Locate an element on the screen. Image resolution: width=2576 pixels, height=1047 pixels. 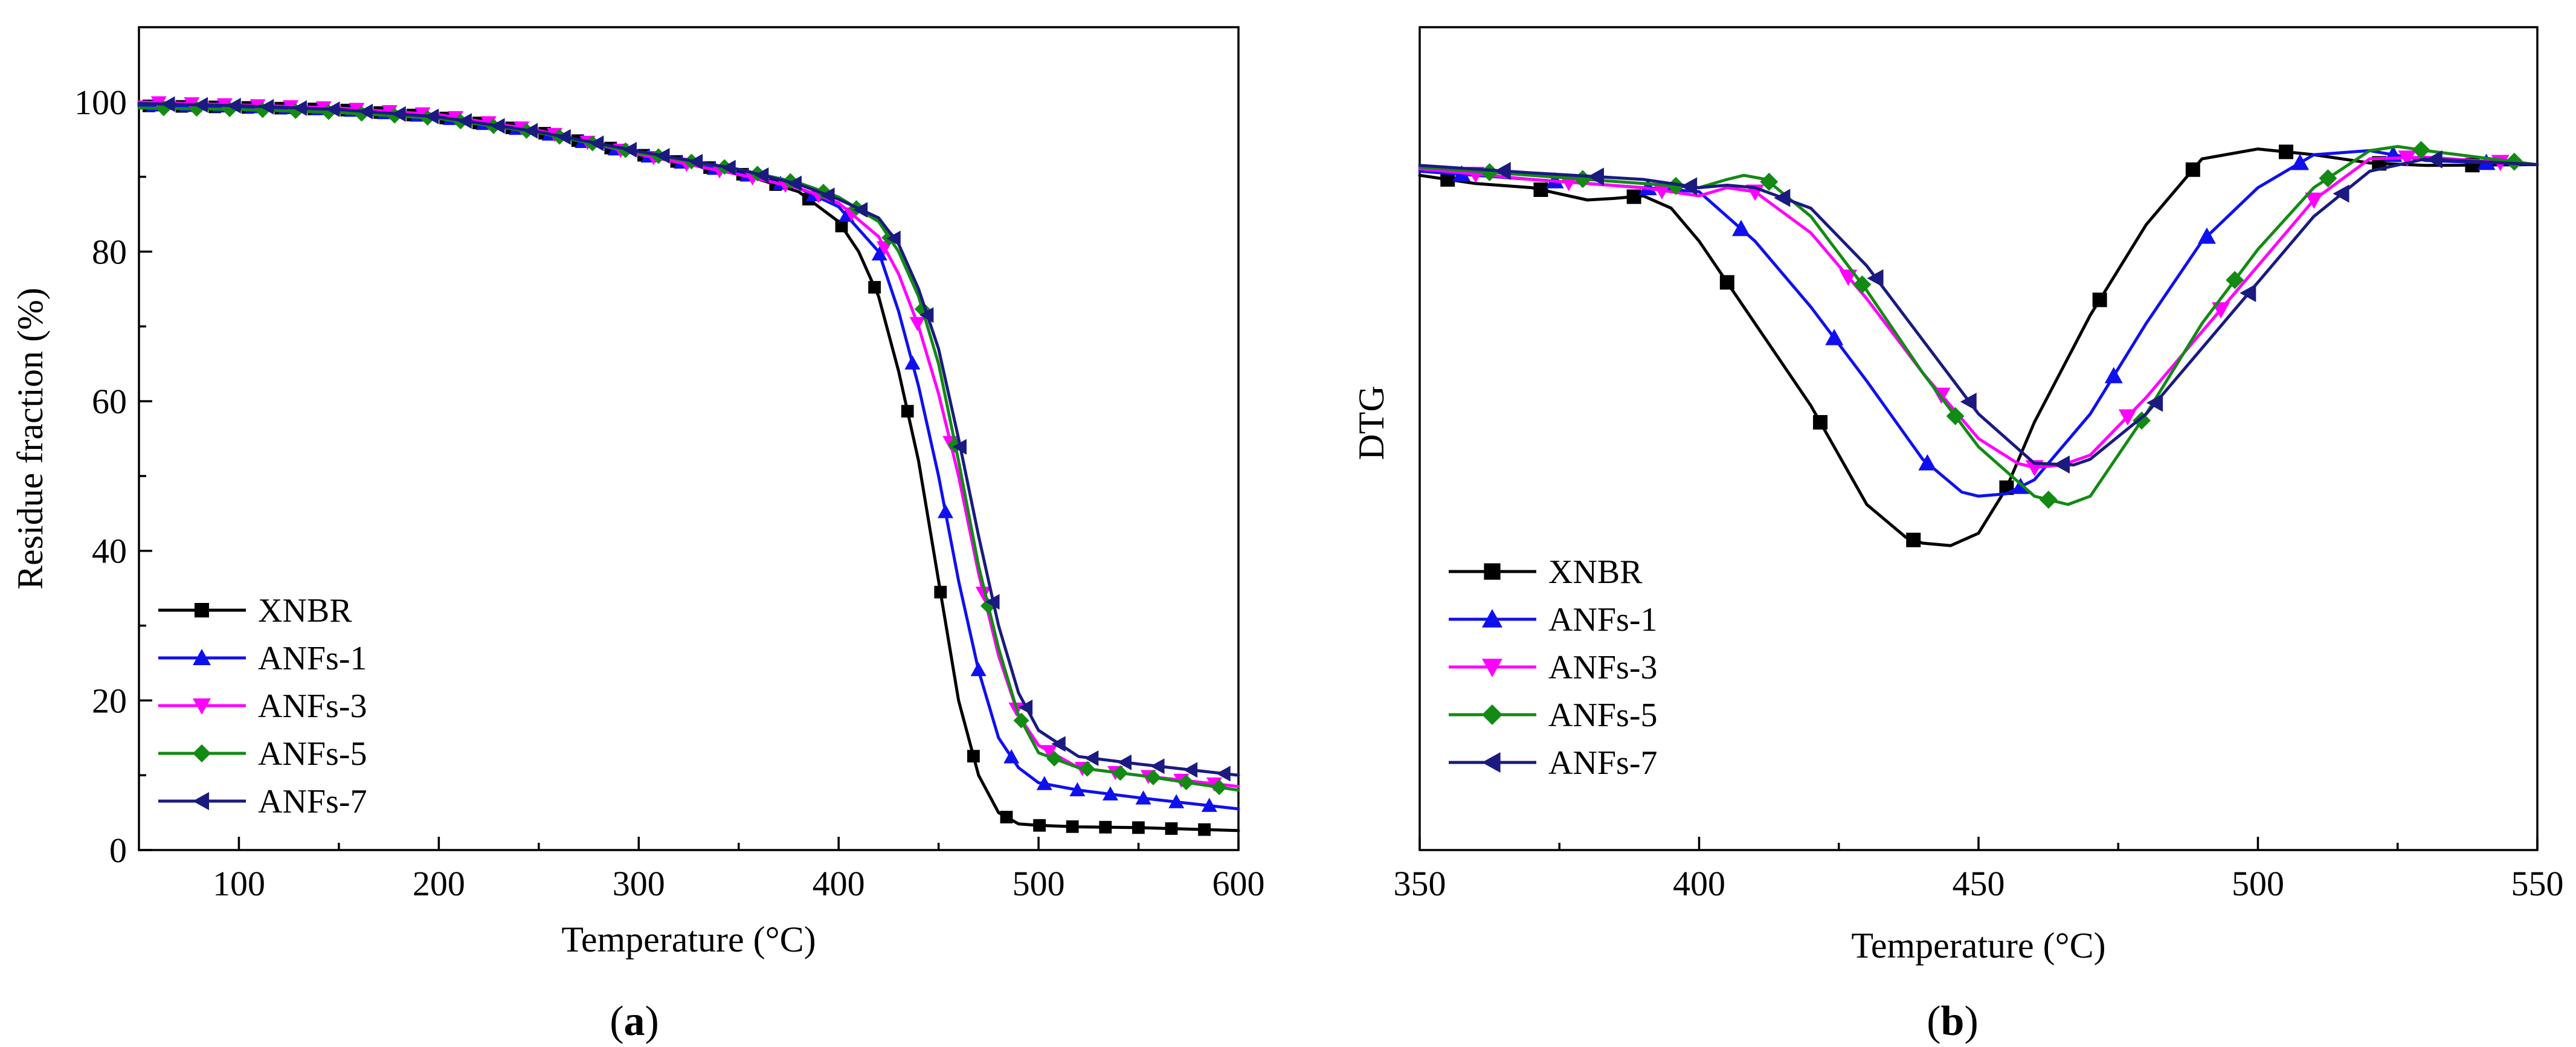
legend-label: ANFs-3 is located at coordinates (1603, 668).